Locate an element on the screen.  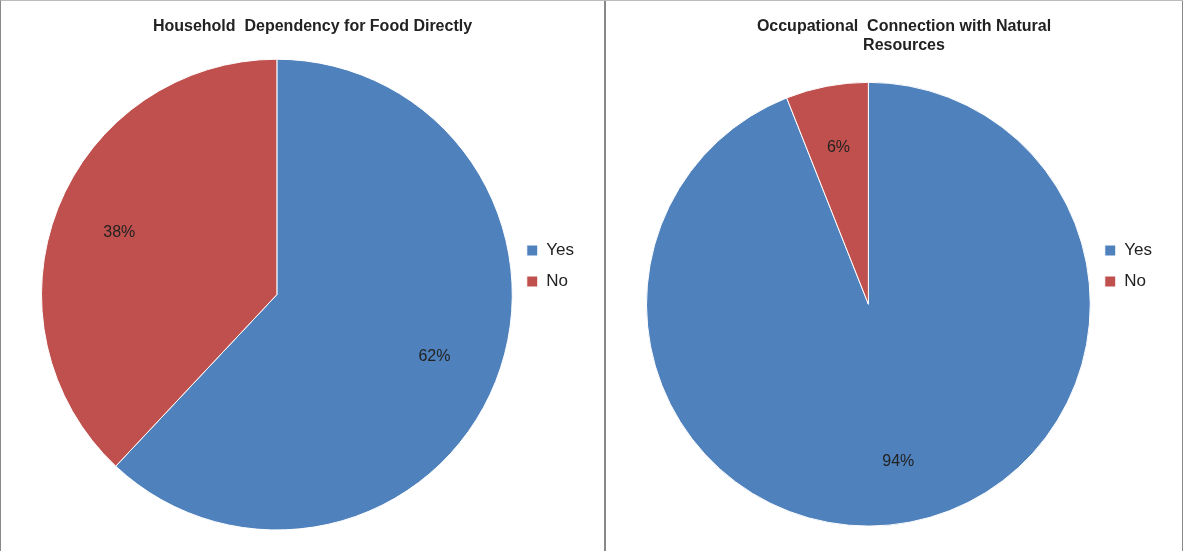
data-label: 62% is located at coordinates (434, 356).